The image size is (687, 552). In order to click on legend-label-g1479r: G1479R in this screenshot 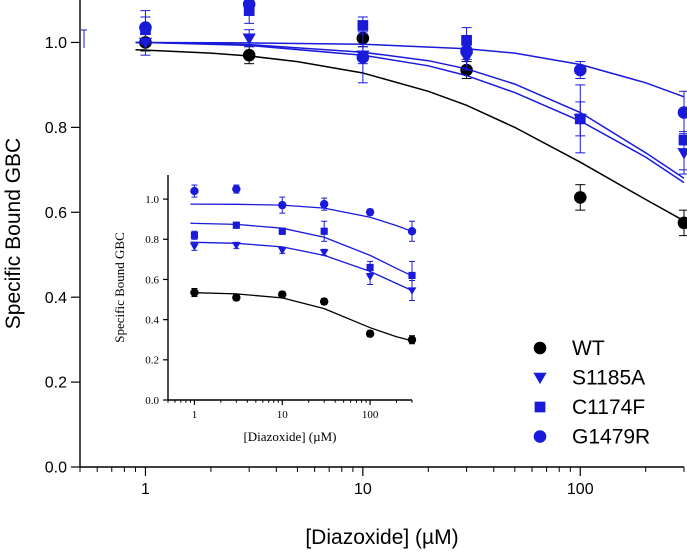, I will do `click(611, 437)`.